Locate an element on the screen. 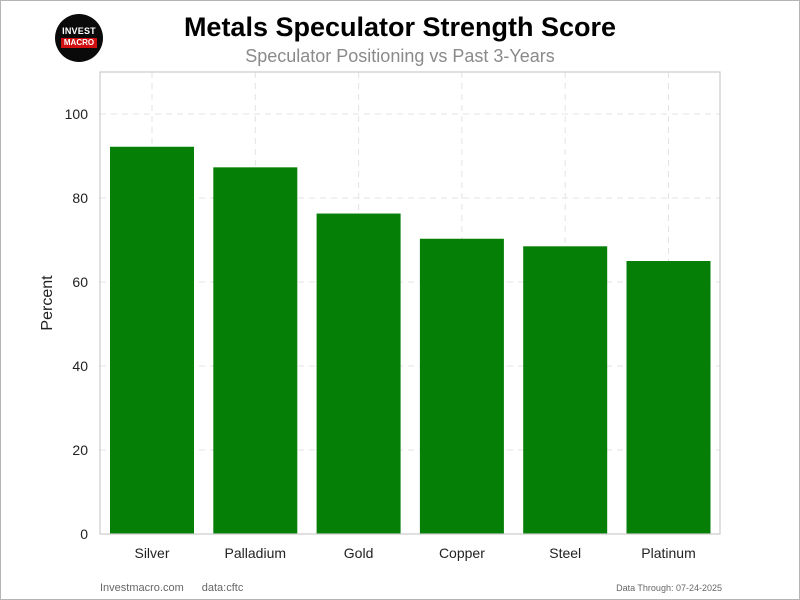 The width and height of the screenshot is (800, 600). x-tick-labels: Silver Palladium Gold Copper Steel Platinum is located at coordinates (414, 553).